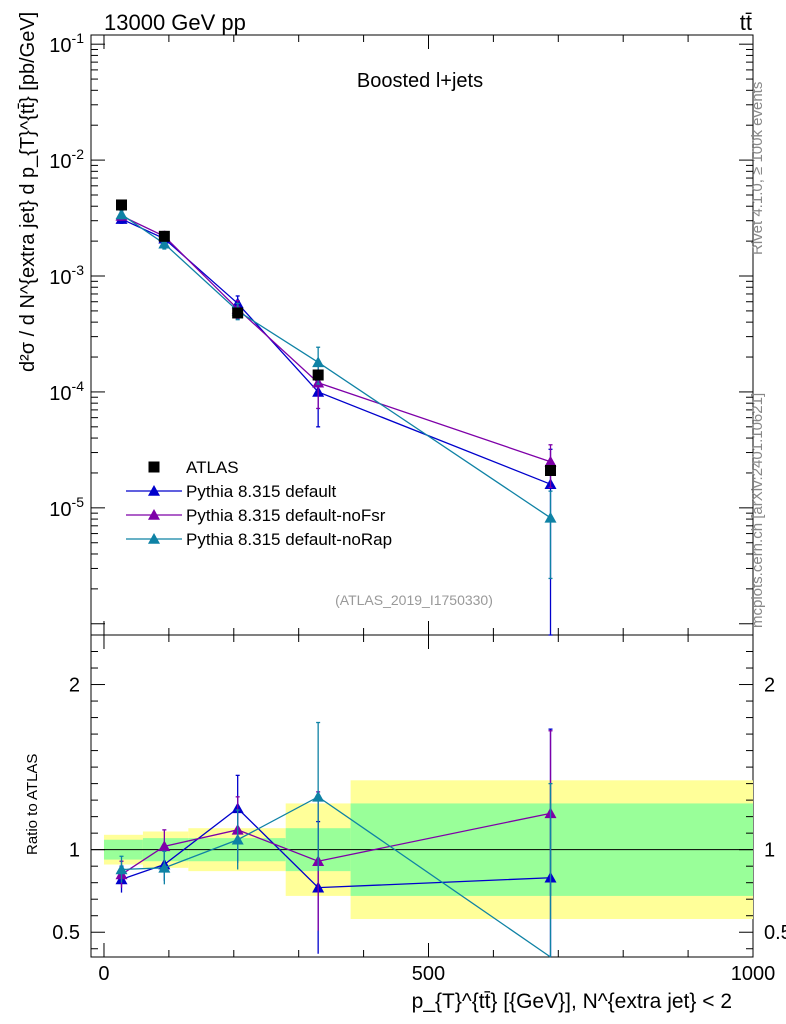 This screenshot has width=786, height=1024. I want to click on analysis-tag: (ATLAS_2019_I1750330), so click(414, 600).